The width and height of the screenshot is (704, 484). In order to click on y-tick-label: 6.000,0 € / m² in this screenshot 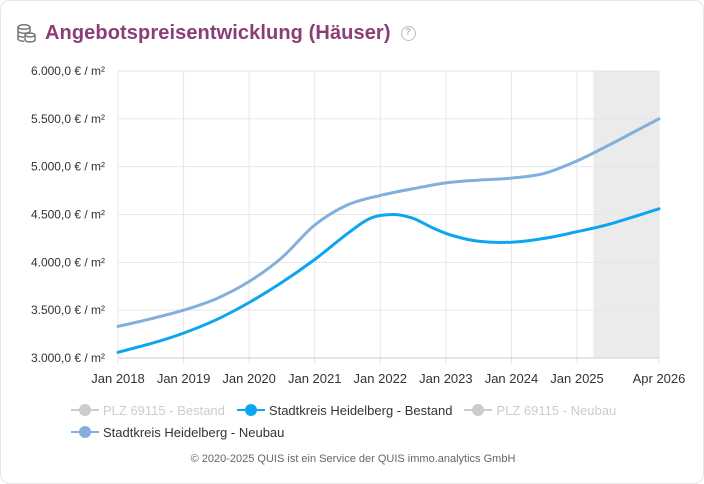, I will do `click(68, 71)`.